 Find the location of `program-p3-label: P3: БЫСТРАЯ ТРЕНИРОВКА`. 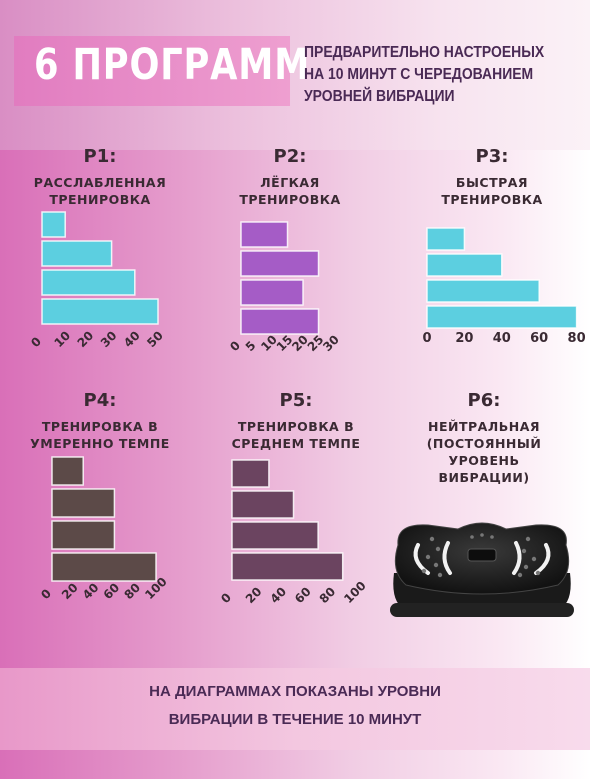

program-p3-label: P3: БЫСТРАЯ ТРЕНИРОВКА is located at coordinates (491, 177).